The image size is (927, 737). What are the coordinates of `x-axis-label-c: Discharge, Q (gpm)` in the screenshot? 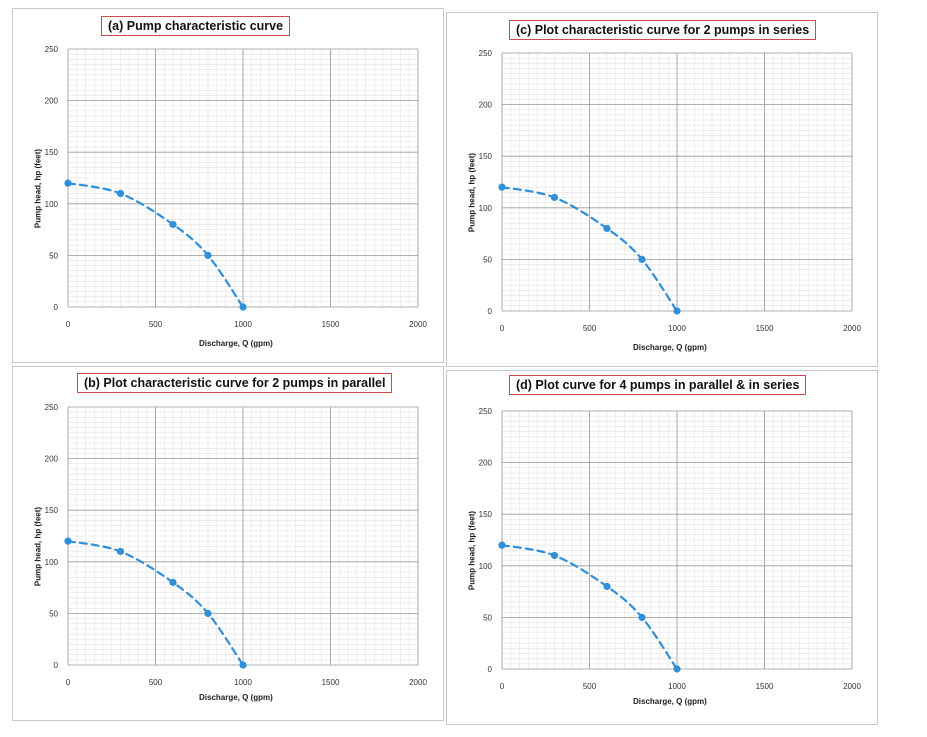 It's located at (670, 347).